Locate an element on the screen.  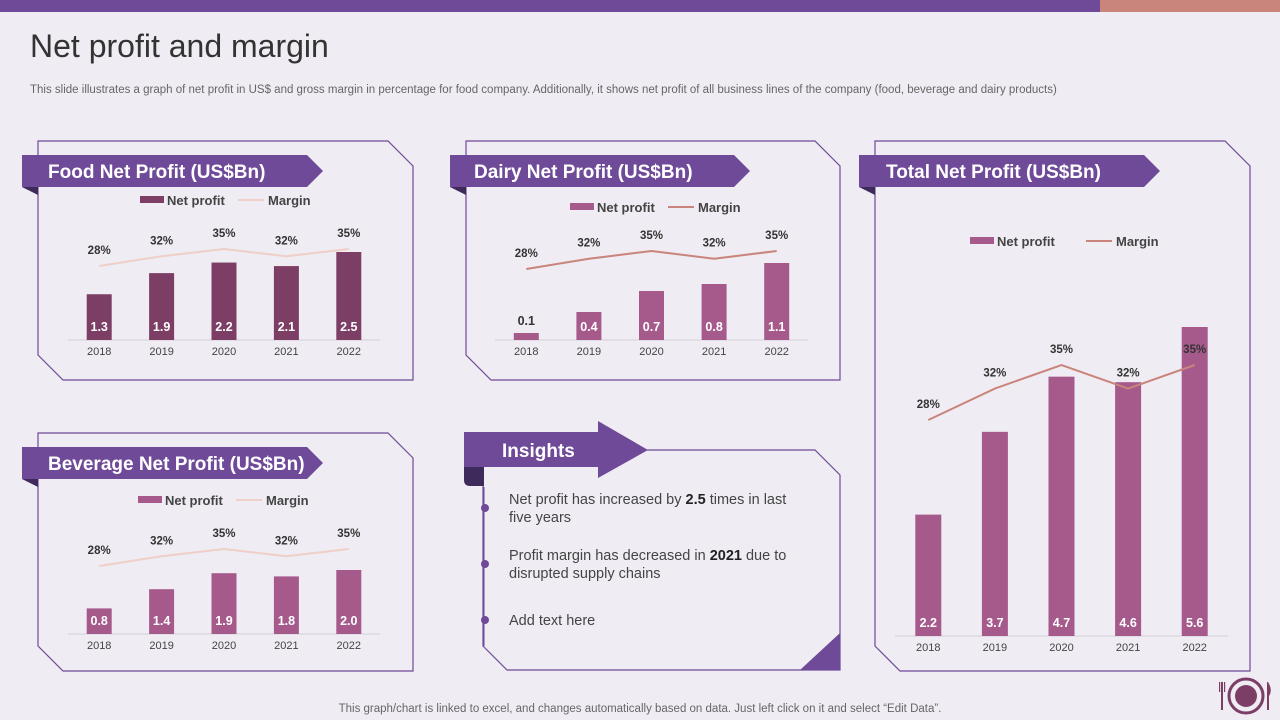
beverage-tick-2019: 2019 is located at coordinates (161, 646).